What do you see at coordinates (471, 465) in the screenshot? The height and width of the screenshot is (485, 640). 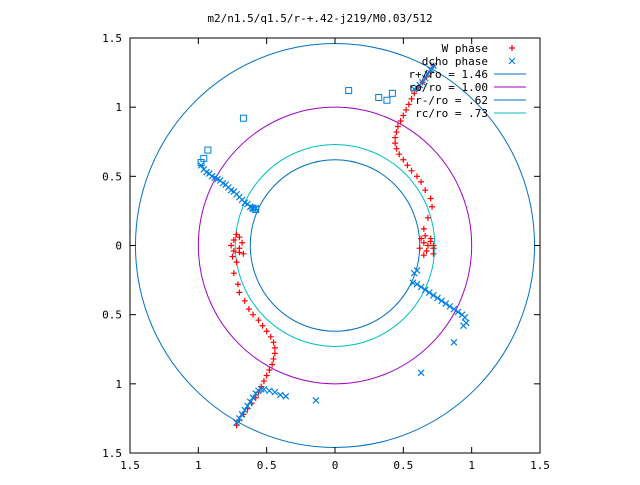 I see `x-tick-label-5: 1` at bounding box center [471, 465].